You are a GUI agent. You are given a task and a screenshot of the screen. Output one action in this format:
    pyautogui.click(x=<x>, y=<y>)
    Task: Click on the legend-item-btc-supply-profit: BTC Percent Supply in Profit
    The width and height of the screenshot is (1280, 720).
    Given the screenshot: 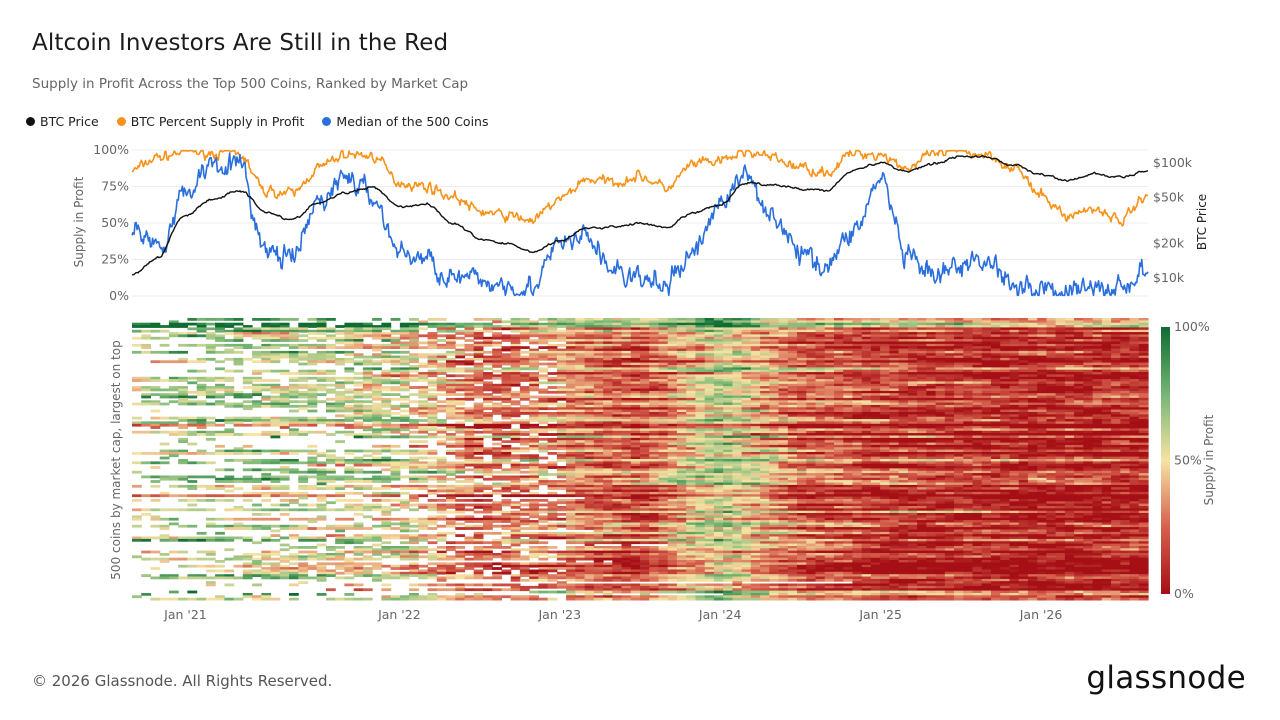 What is the action you would take?
    pyautogui.click(x=210, y=121)
    